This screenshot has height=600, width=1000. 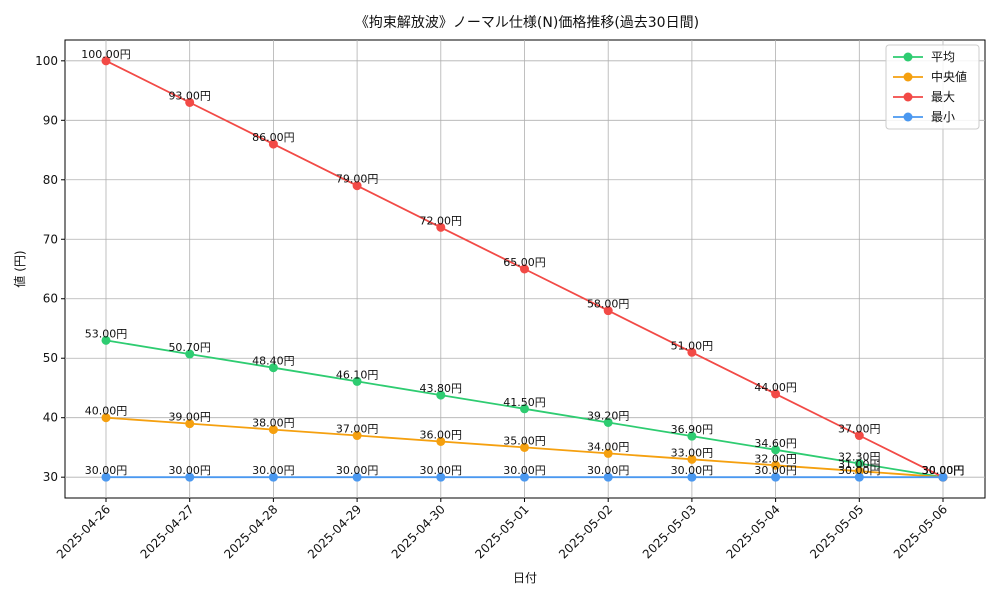 I want to click on data-label: 34.00円, so click(x=608, y=446).